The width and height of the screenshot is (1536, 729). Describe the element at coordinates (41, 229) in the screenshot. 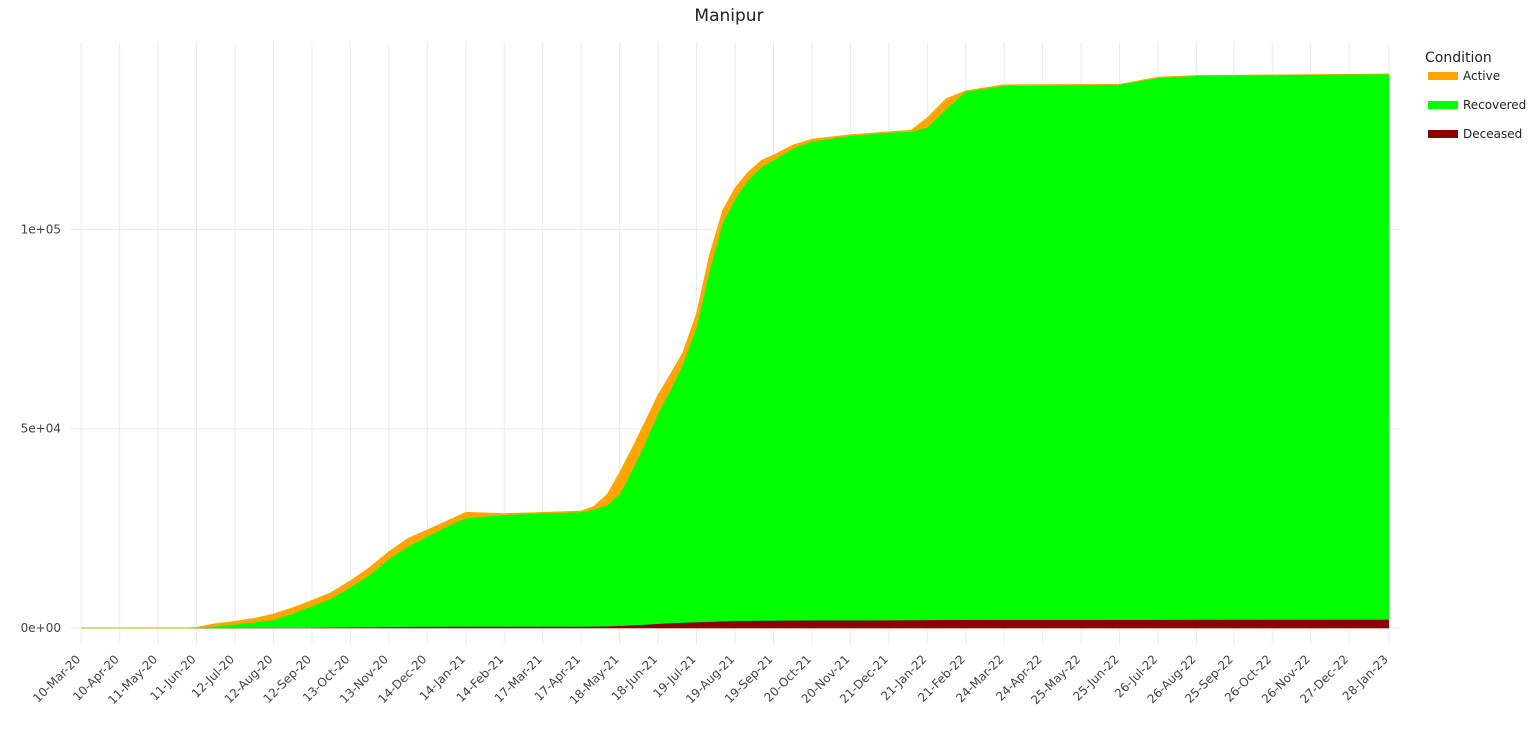

I see `y-tick-label: 1e+05` at that location.